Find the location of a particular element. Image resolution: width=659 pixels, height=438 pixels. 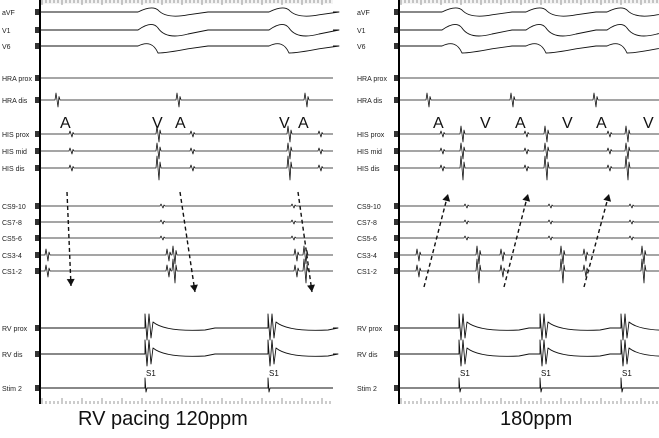

channel-label-stim-2: Stim 2 is located at coordinates (12, 389).